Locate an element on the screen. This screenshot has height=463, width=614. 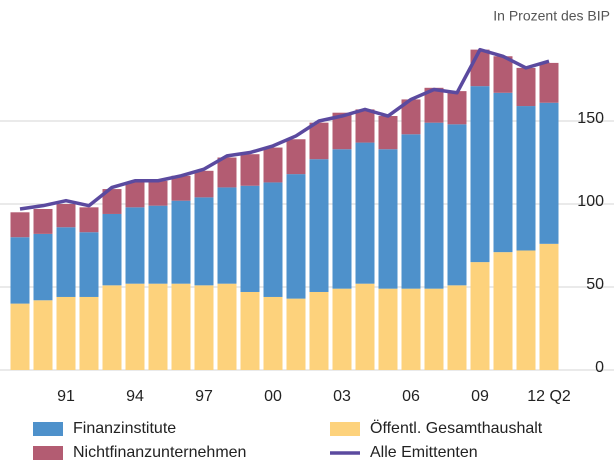
legend-label: Öffentl. Gesamthaushalt is located at coordinates (456, 428).